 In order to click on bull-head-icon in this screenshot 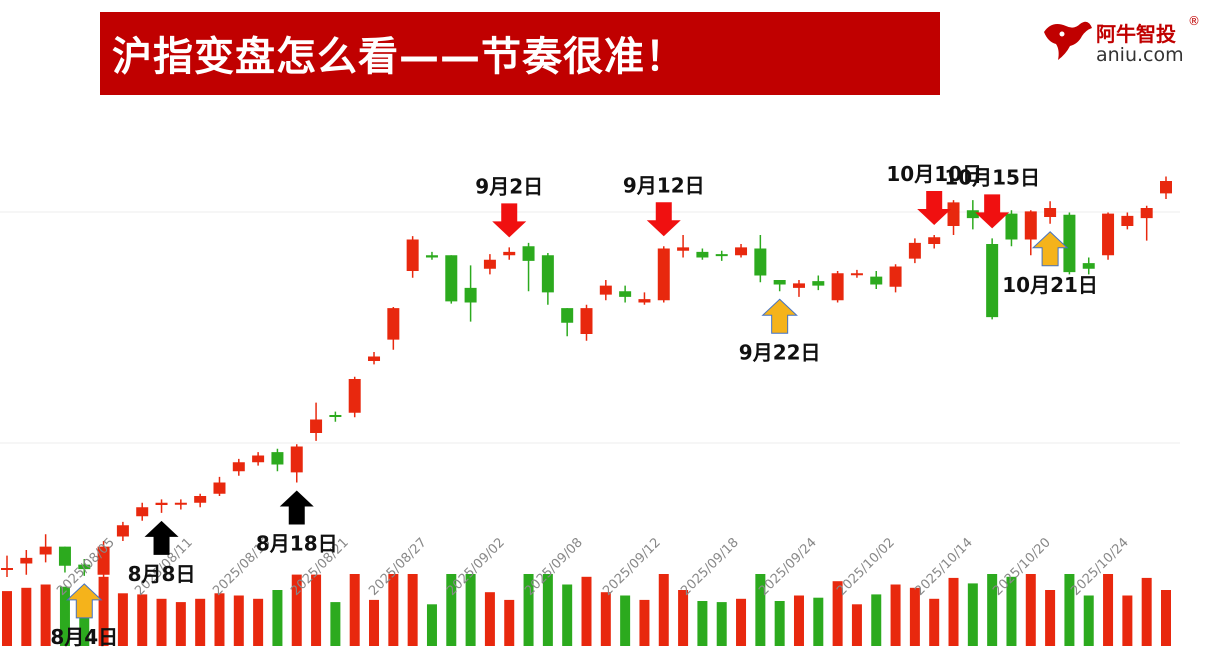, I will do `click(1068, 40)`.